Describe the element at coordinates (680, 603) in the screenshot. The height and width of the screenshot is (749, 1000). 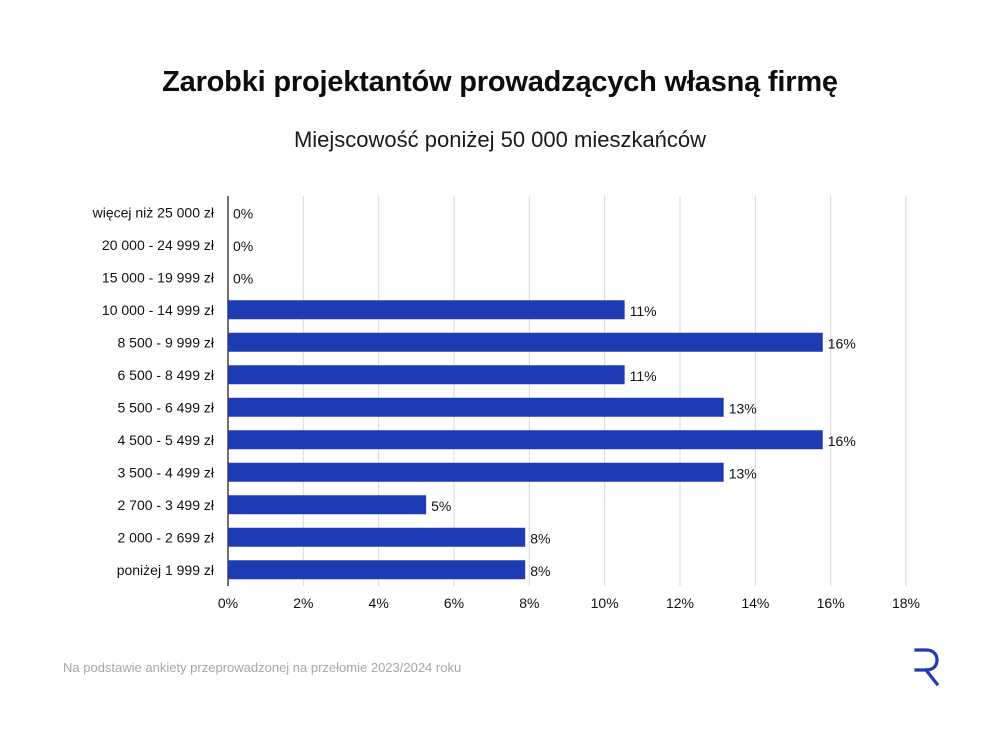
I see `x-tick-label: 12%` at that location.